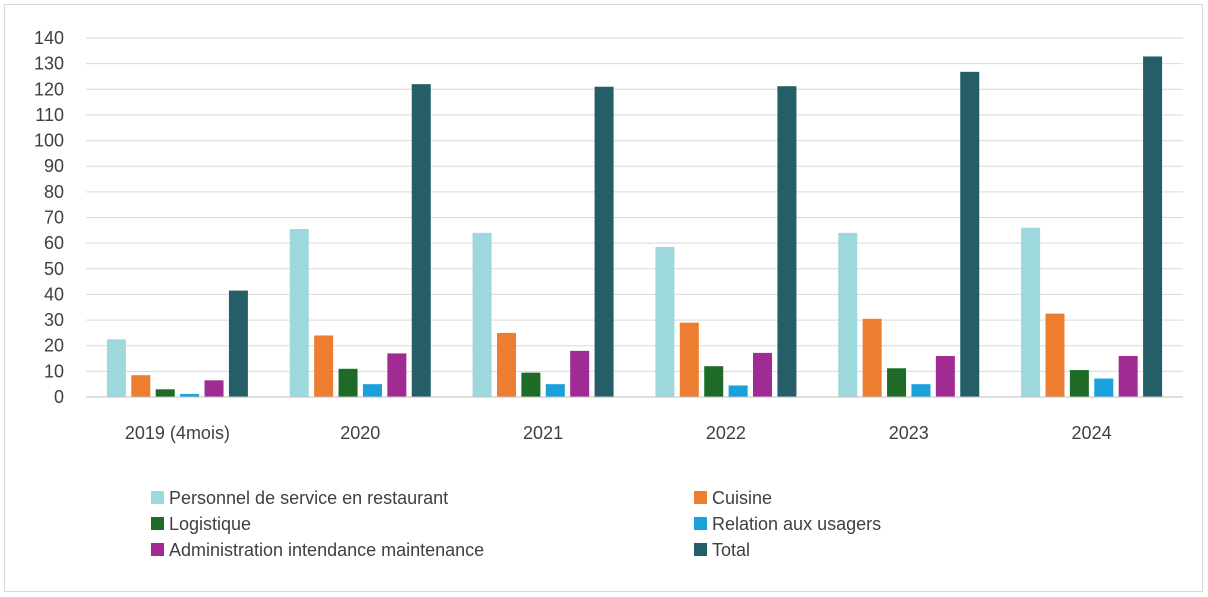 The width and height of the screenshot is (1208, 597). What do you see at coordinates (1079, 383) in the screenshot?
I see `bar-logistique-2024` at bounding box center [1079, 383].